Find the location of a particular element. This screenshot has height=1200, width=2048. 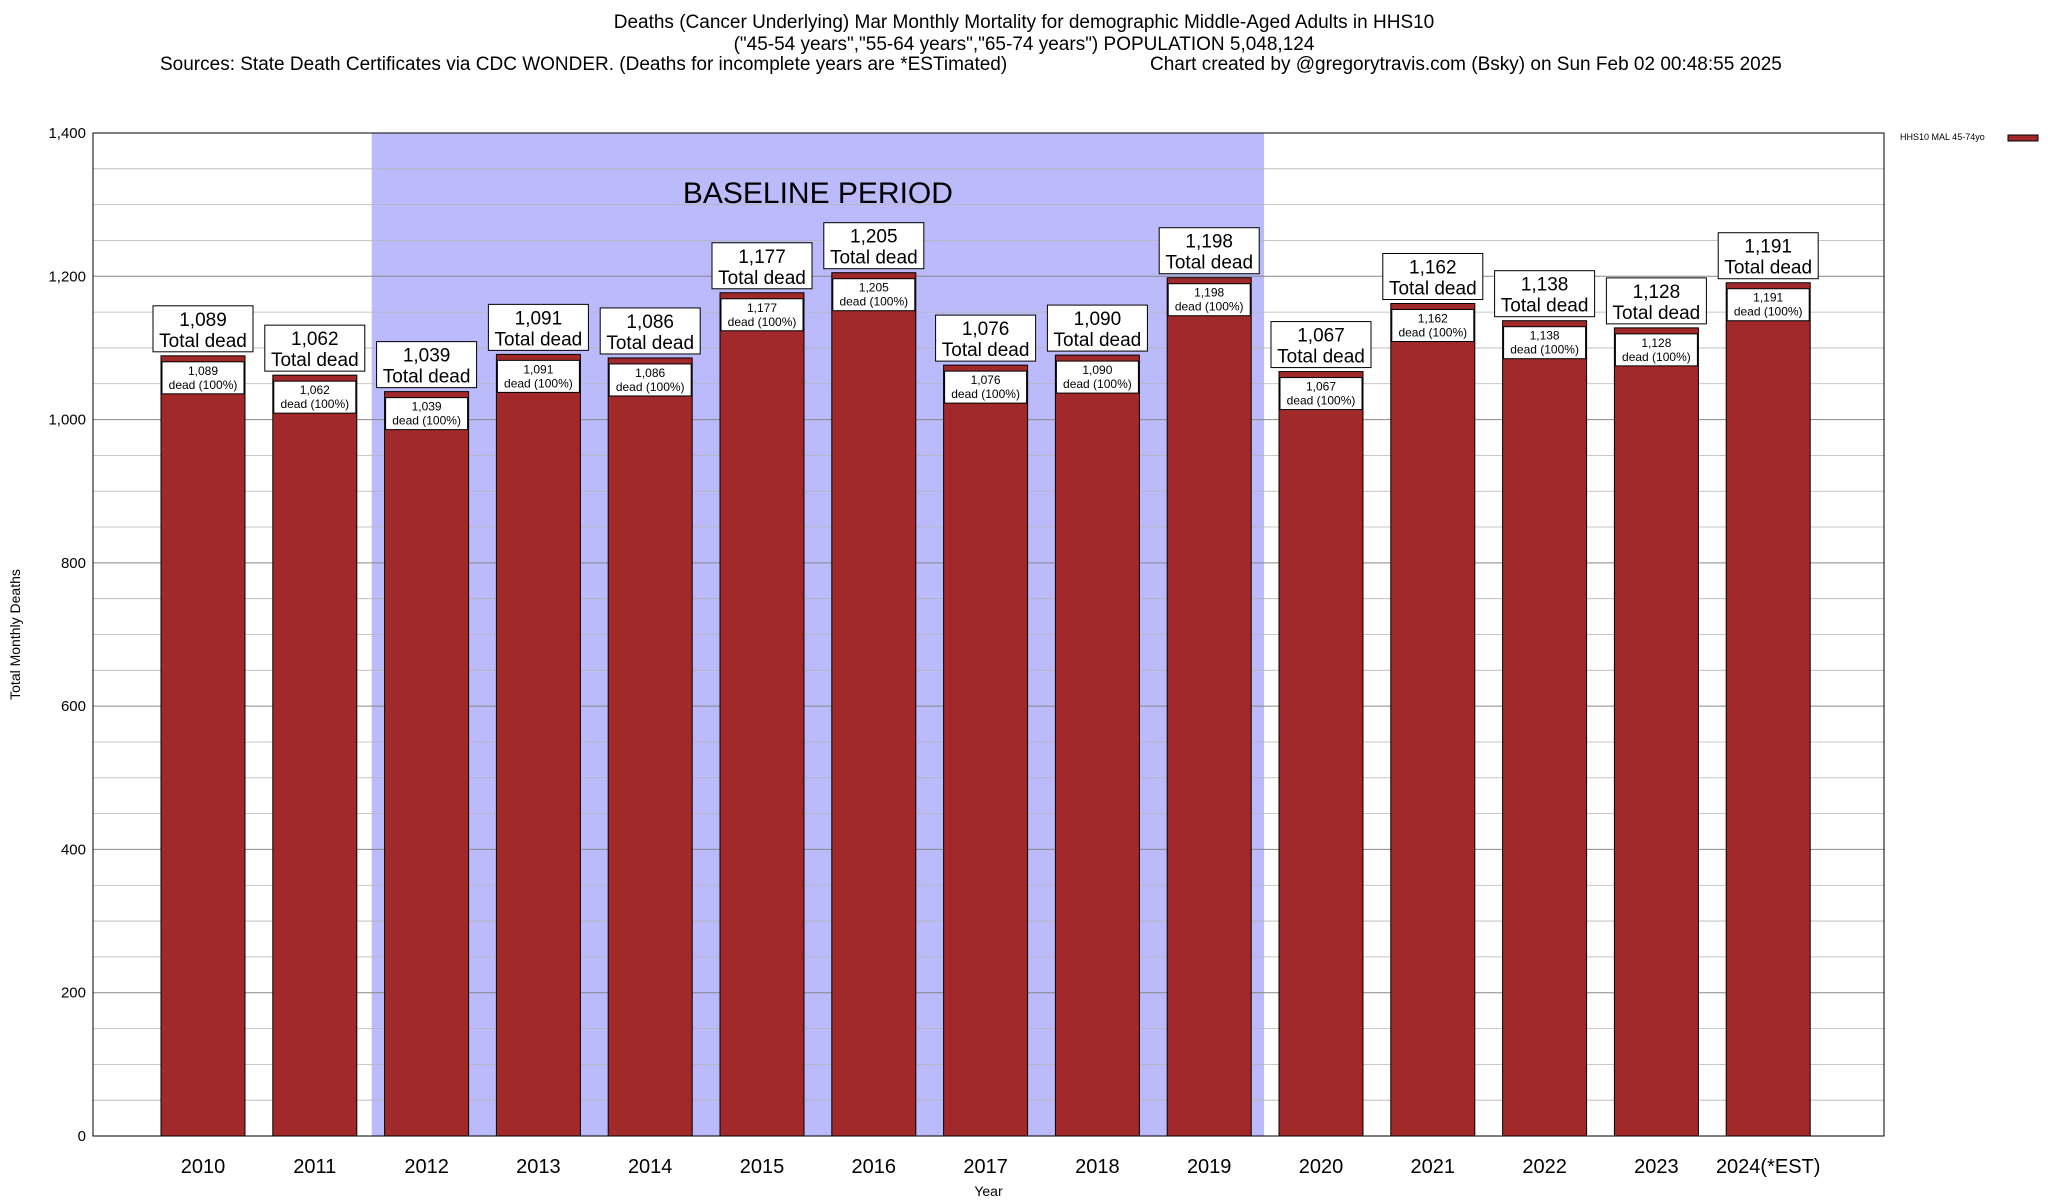

bar-inner-value-label: 1,091 is located at coordinates (538, 369).